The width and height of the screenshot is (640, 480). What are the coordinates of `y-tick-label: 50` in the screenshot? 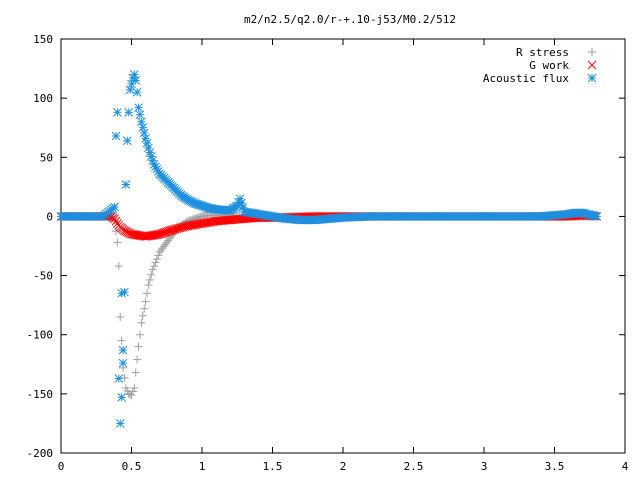 It's located at (46, 157).